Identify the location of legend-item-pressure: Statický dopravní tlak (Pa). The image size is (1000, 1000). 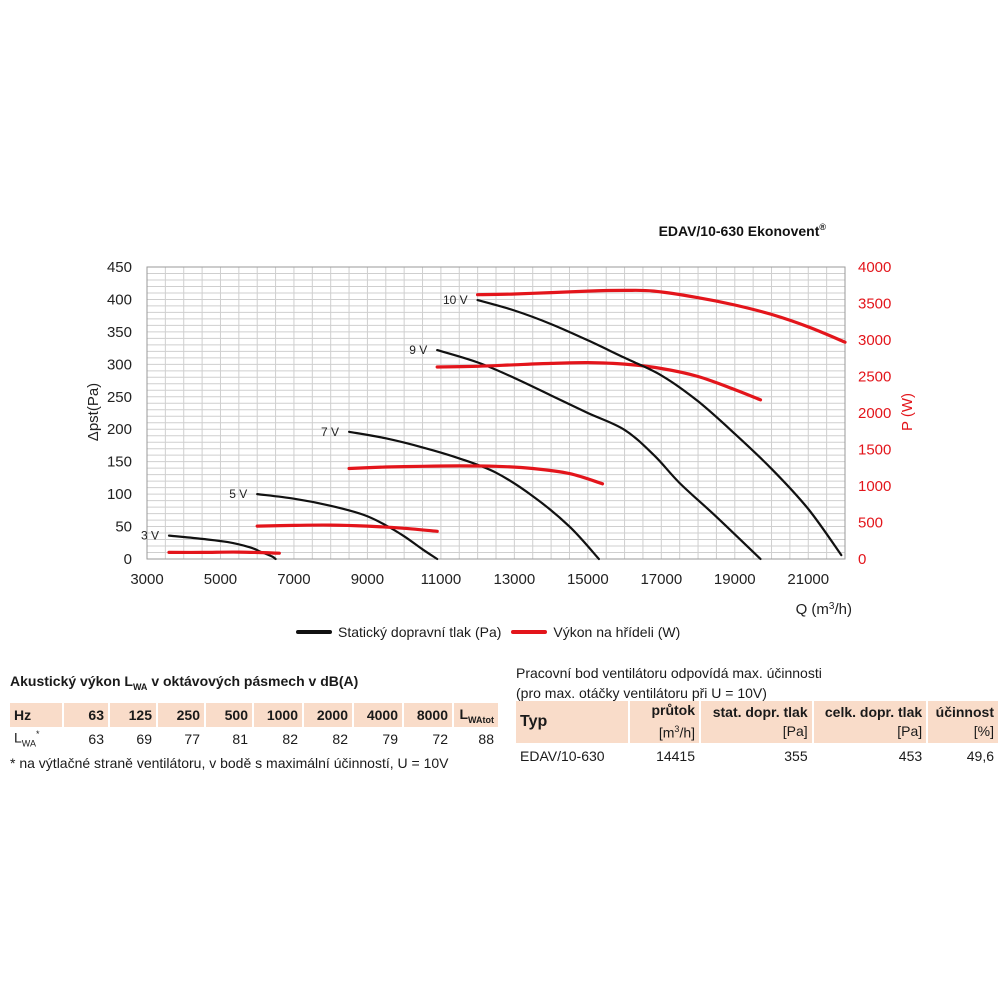
(398, 632).